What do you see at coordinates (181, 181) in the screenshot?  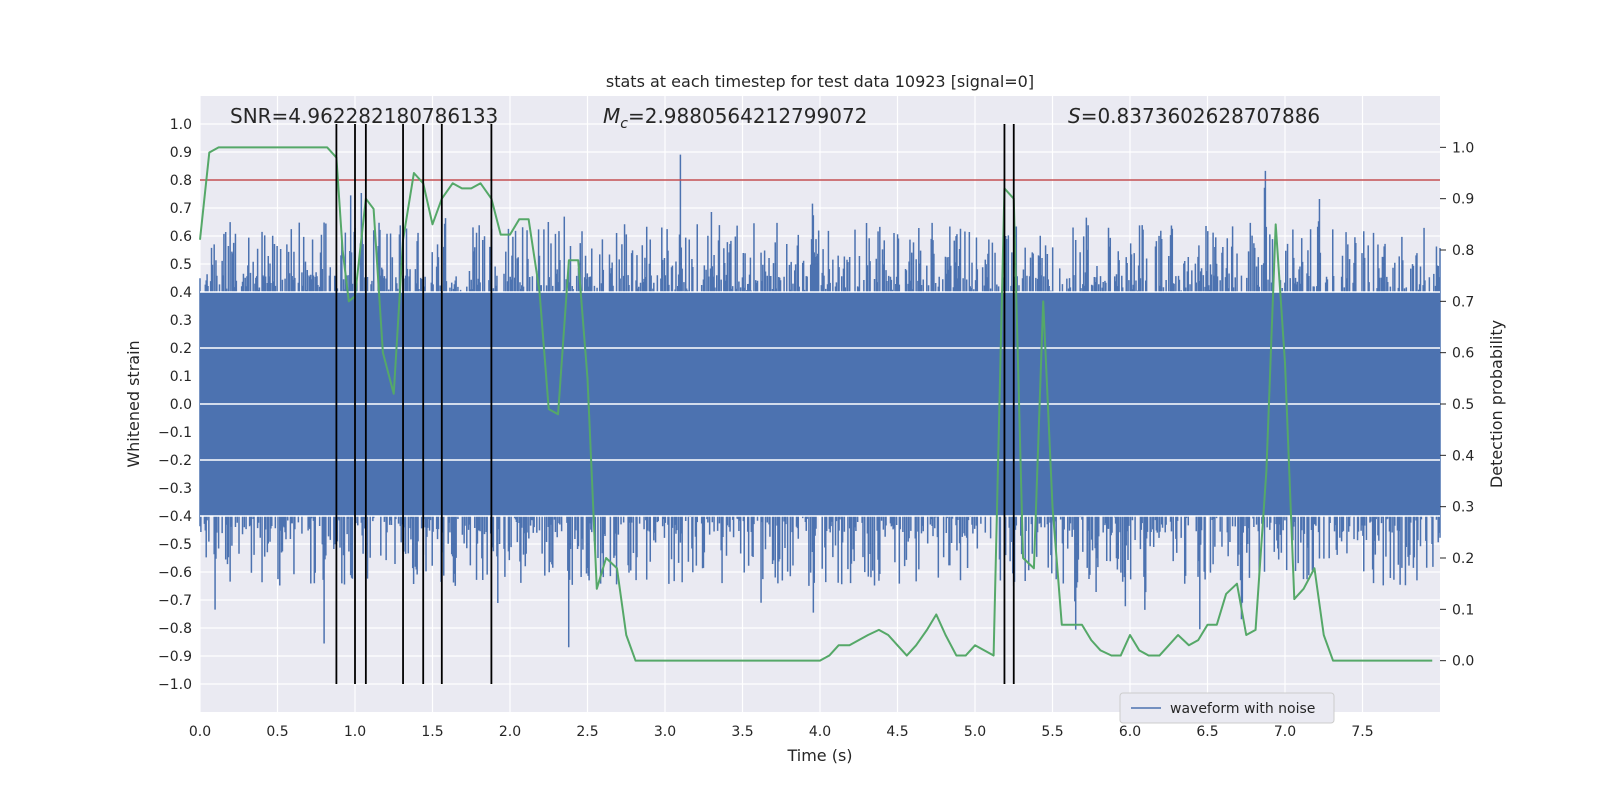 I see `y-tick-label: 0.8` at bounding box center [181, 181].